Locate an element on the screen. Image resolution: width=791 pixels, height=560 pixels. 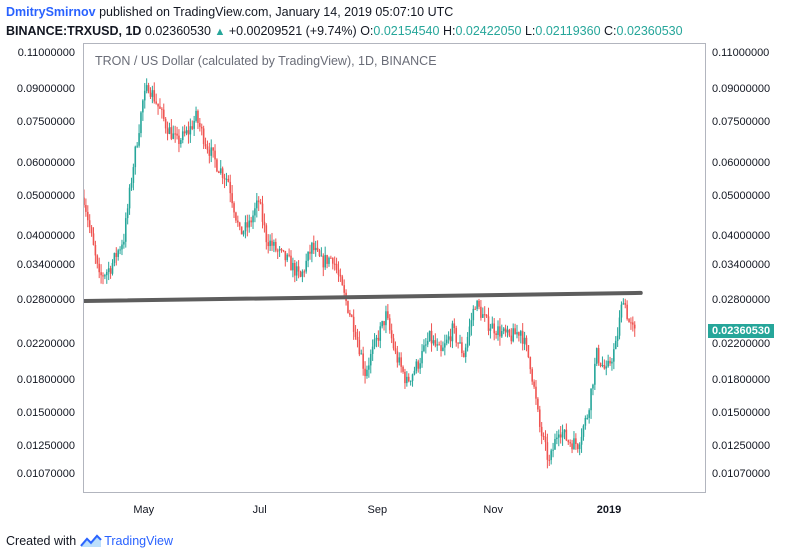
x-tick-label: May is located at coordinates (144, 510).